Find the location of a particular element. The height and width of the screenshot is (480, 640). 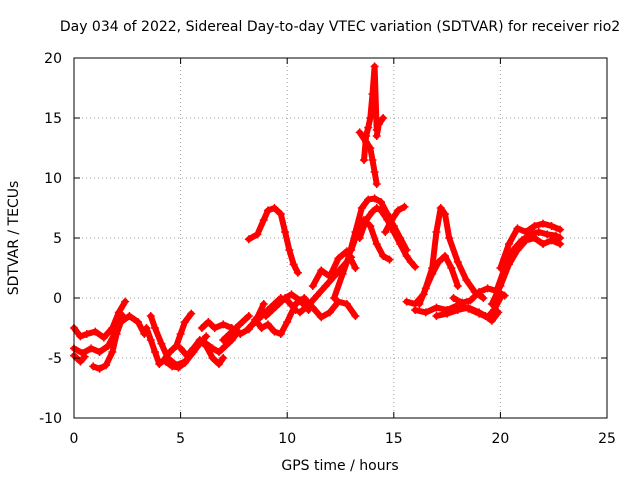

x-tick-label: 20 is located at coordinates (500, 439).